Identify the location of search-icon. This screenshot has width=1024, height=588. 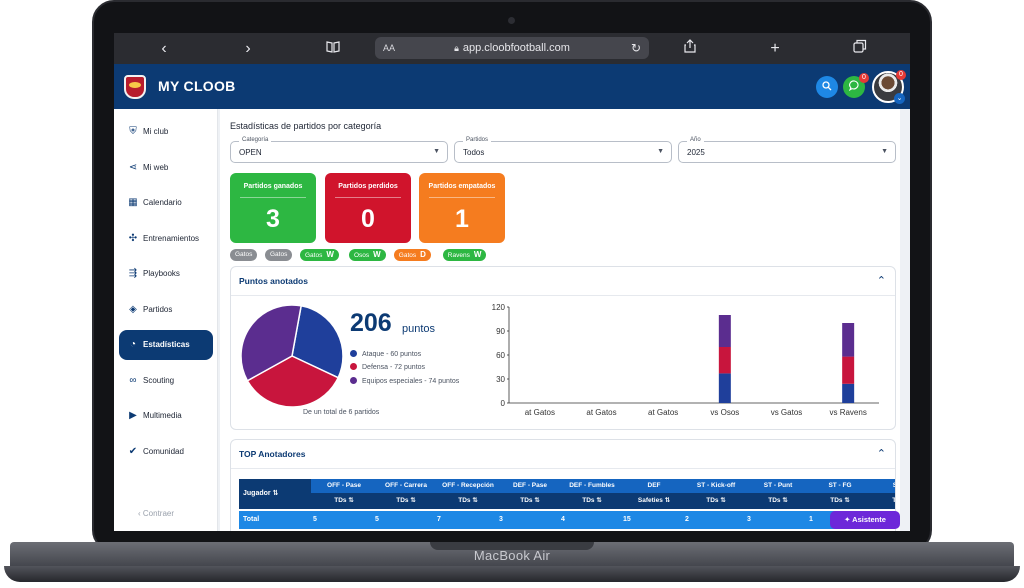
(827, 86).